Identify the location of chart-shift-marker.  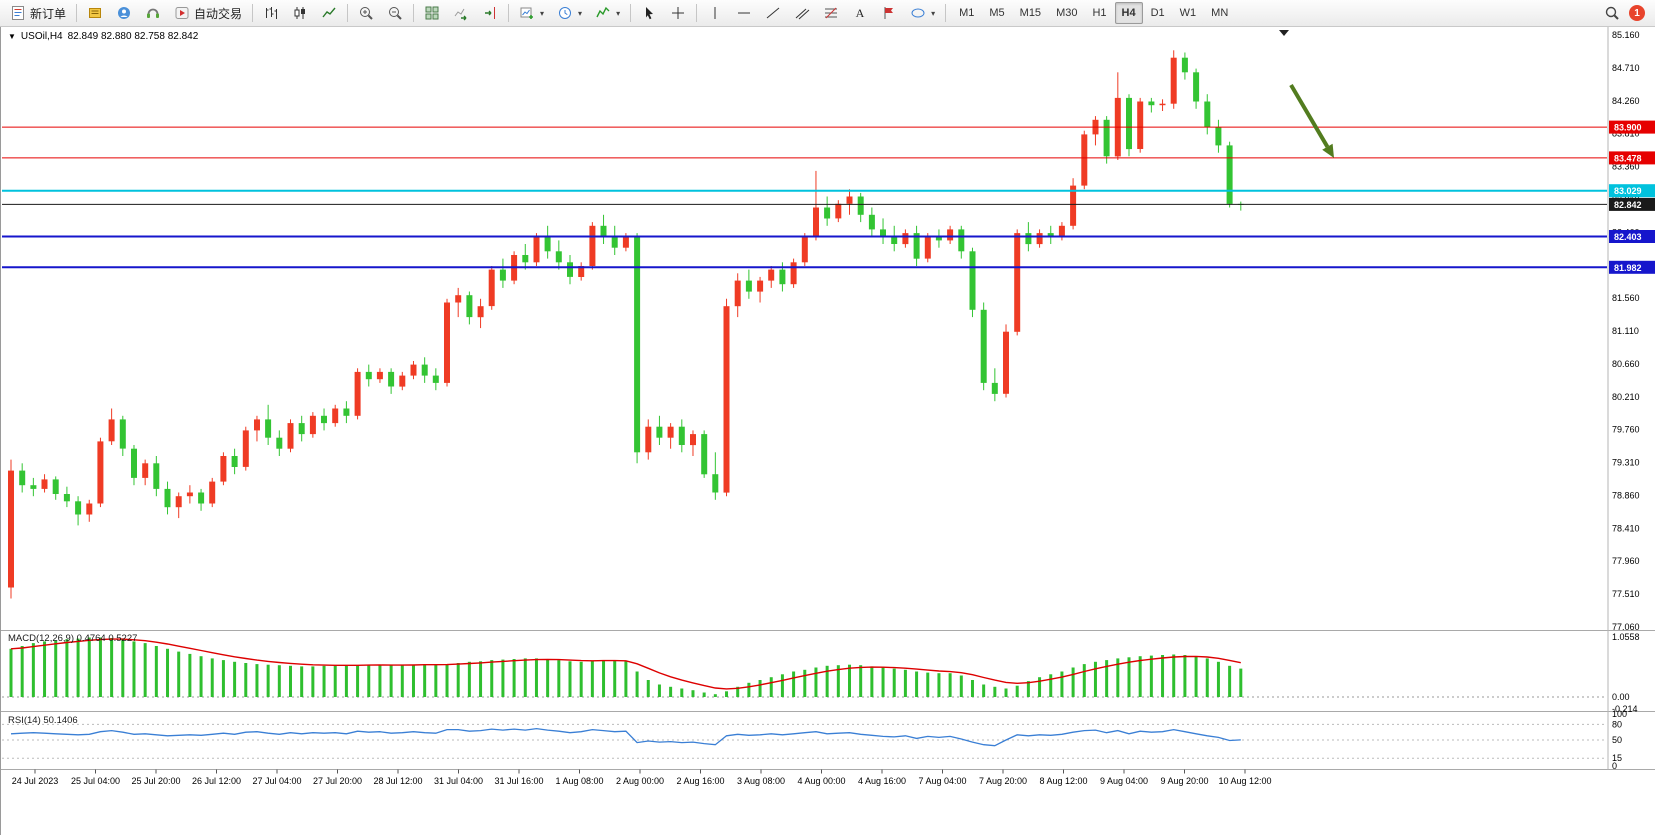
(1284, 33).